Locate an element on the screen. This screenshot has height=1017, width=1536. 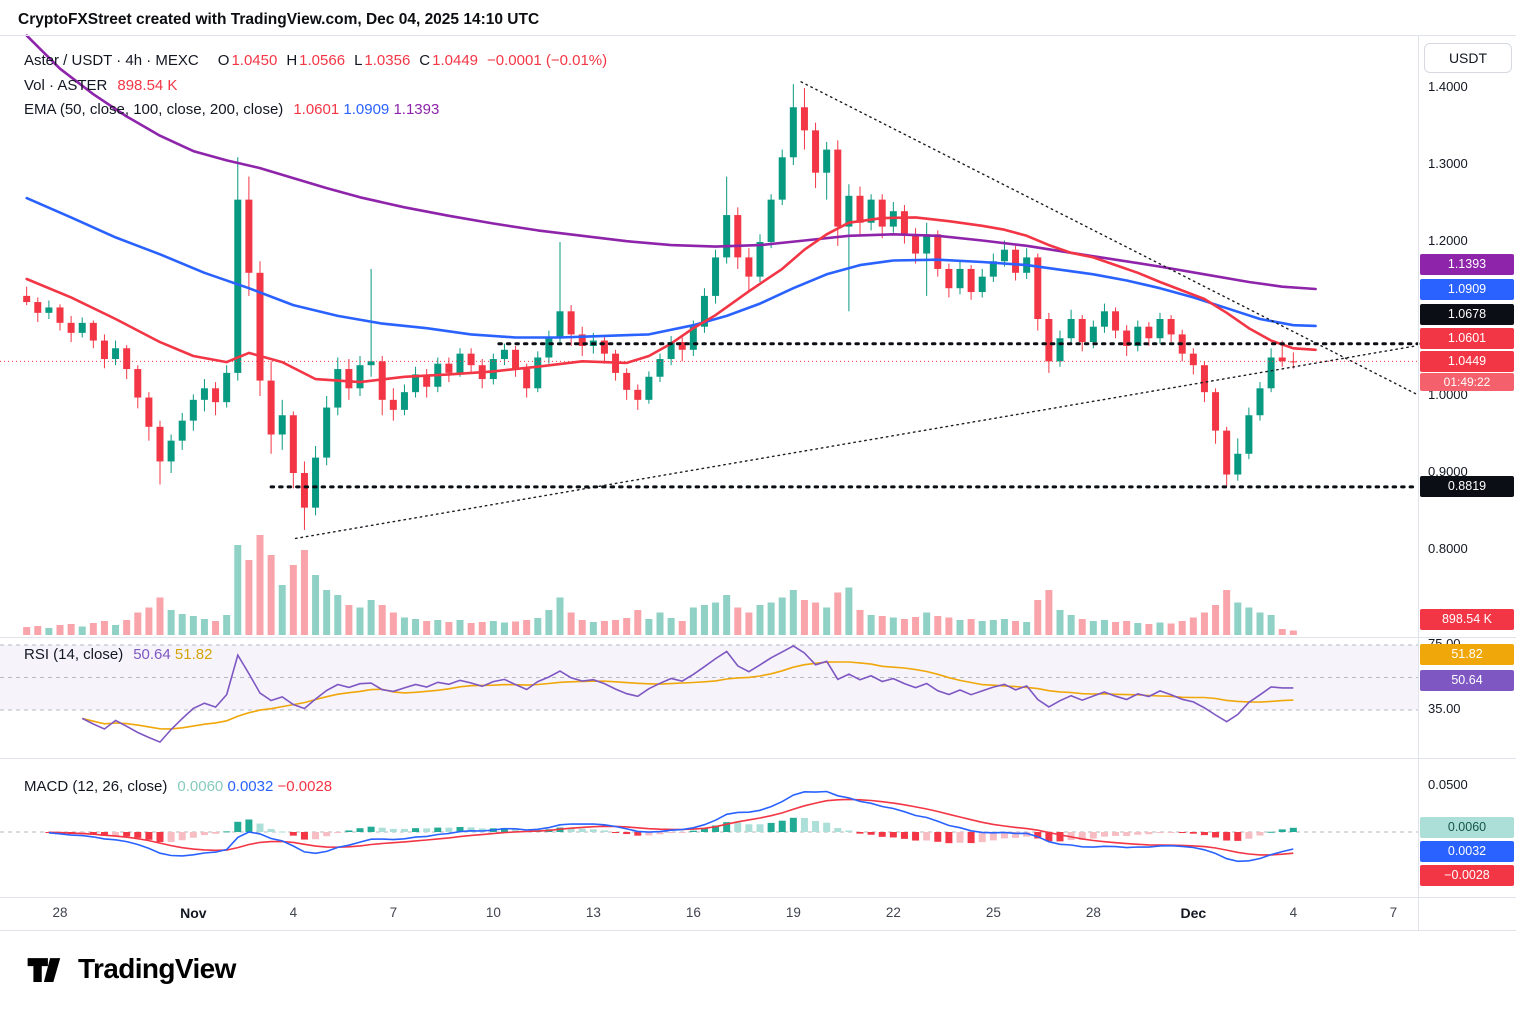
rsi-band is located at coordinates (709, 677).